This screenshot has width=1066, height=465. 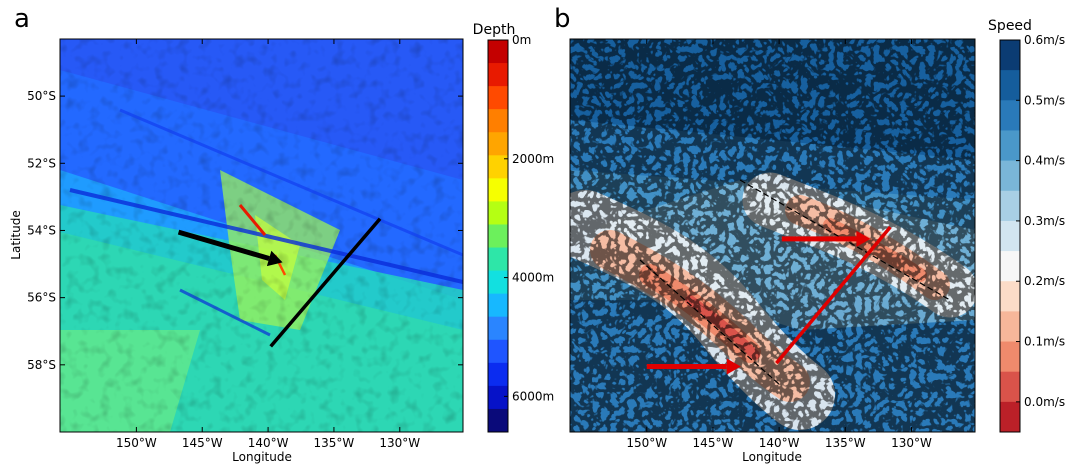 What do you see at coordinates (769, 300) in the screenshot?
I see `panel-b-annotations` at bounding box center [769, 300].